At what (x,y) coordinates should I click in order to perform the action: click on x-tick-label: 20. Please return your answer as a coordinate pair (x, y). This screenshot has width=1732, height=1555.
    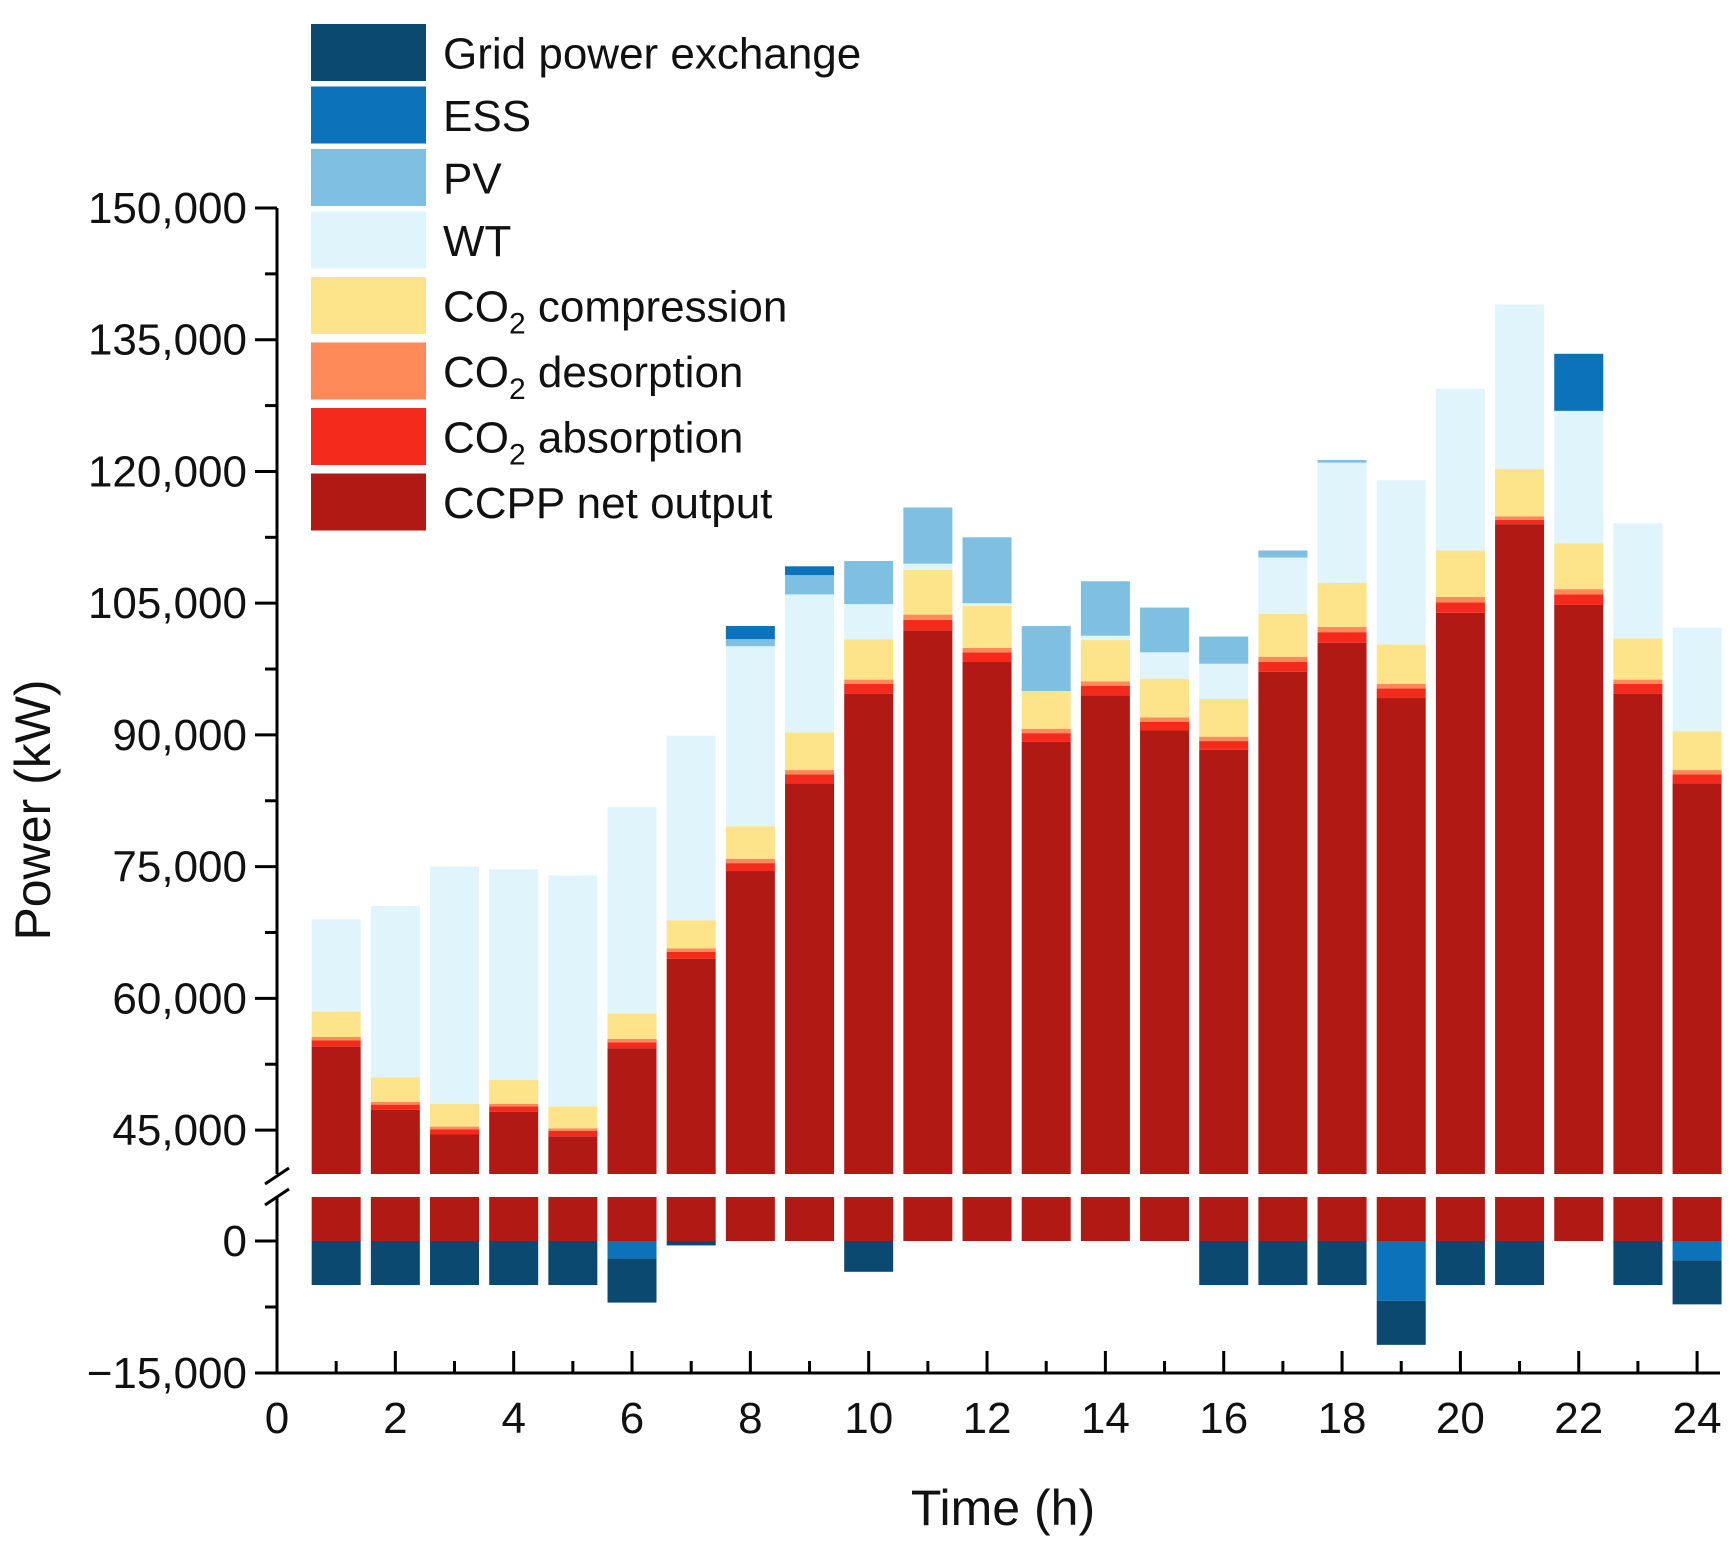
    Looking at the image, I should click on (1460, 1418).